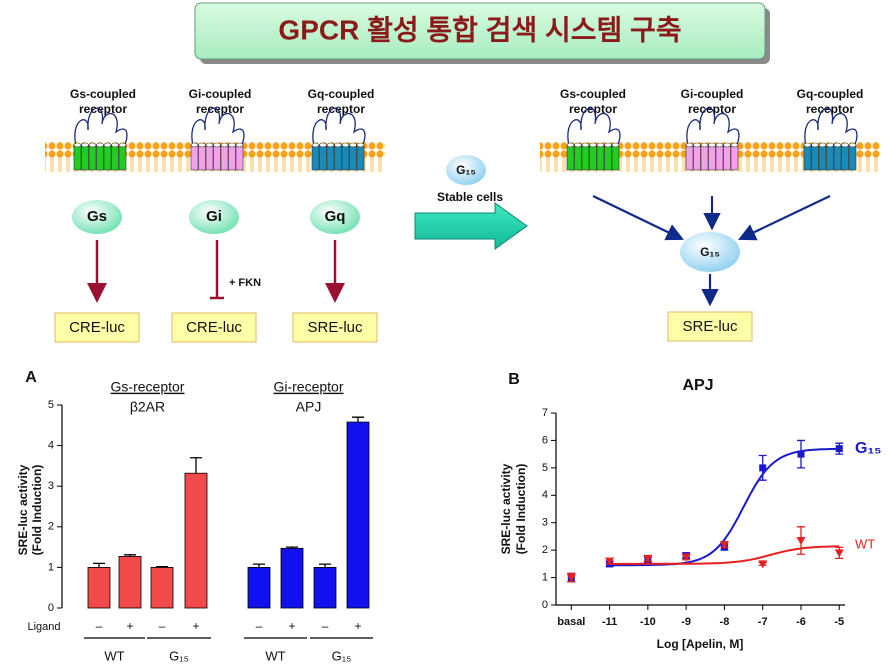  What do you see at coordinates (514, 379) in the screenshot?
I see `panel-letter: B` at bounding box center [514, 379].